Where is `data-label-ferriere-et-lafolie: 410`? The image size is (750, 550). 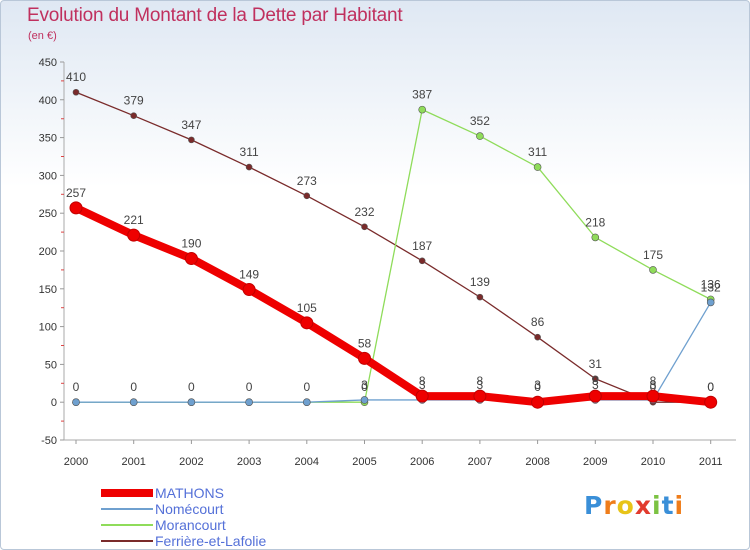
data-label-ferriere-et-lafolie: 410 is located at coordinates (76, 77).